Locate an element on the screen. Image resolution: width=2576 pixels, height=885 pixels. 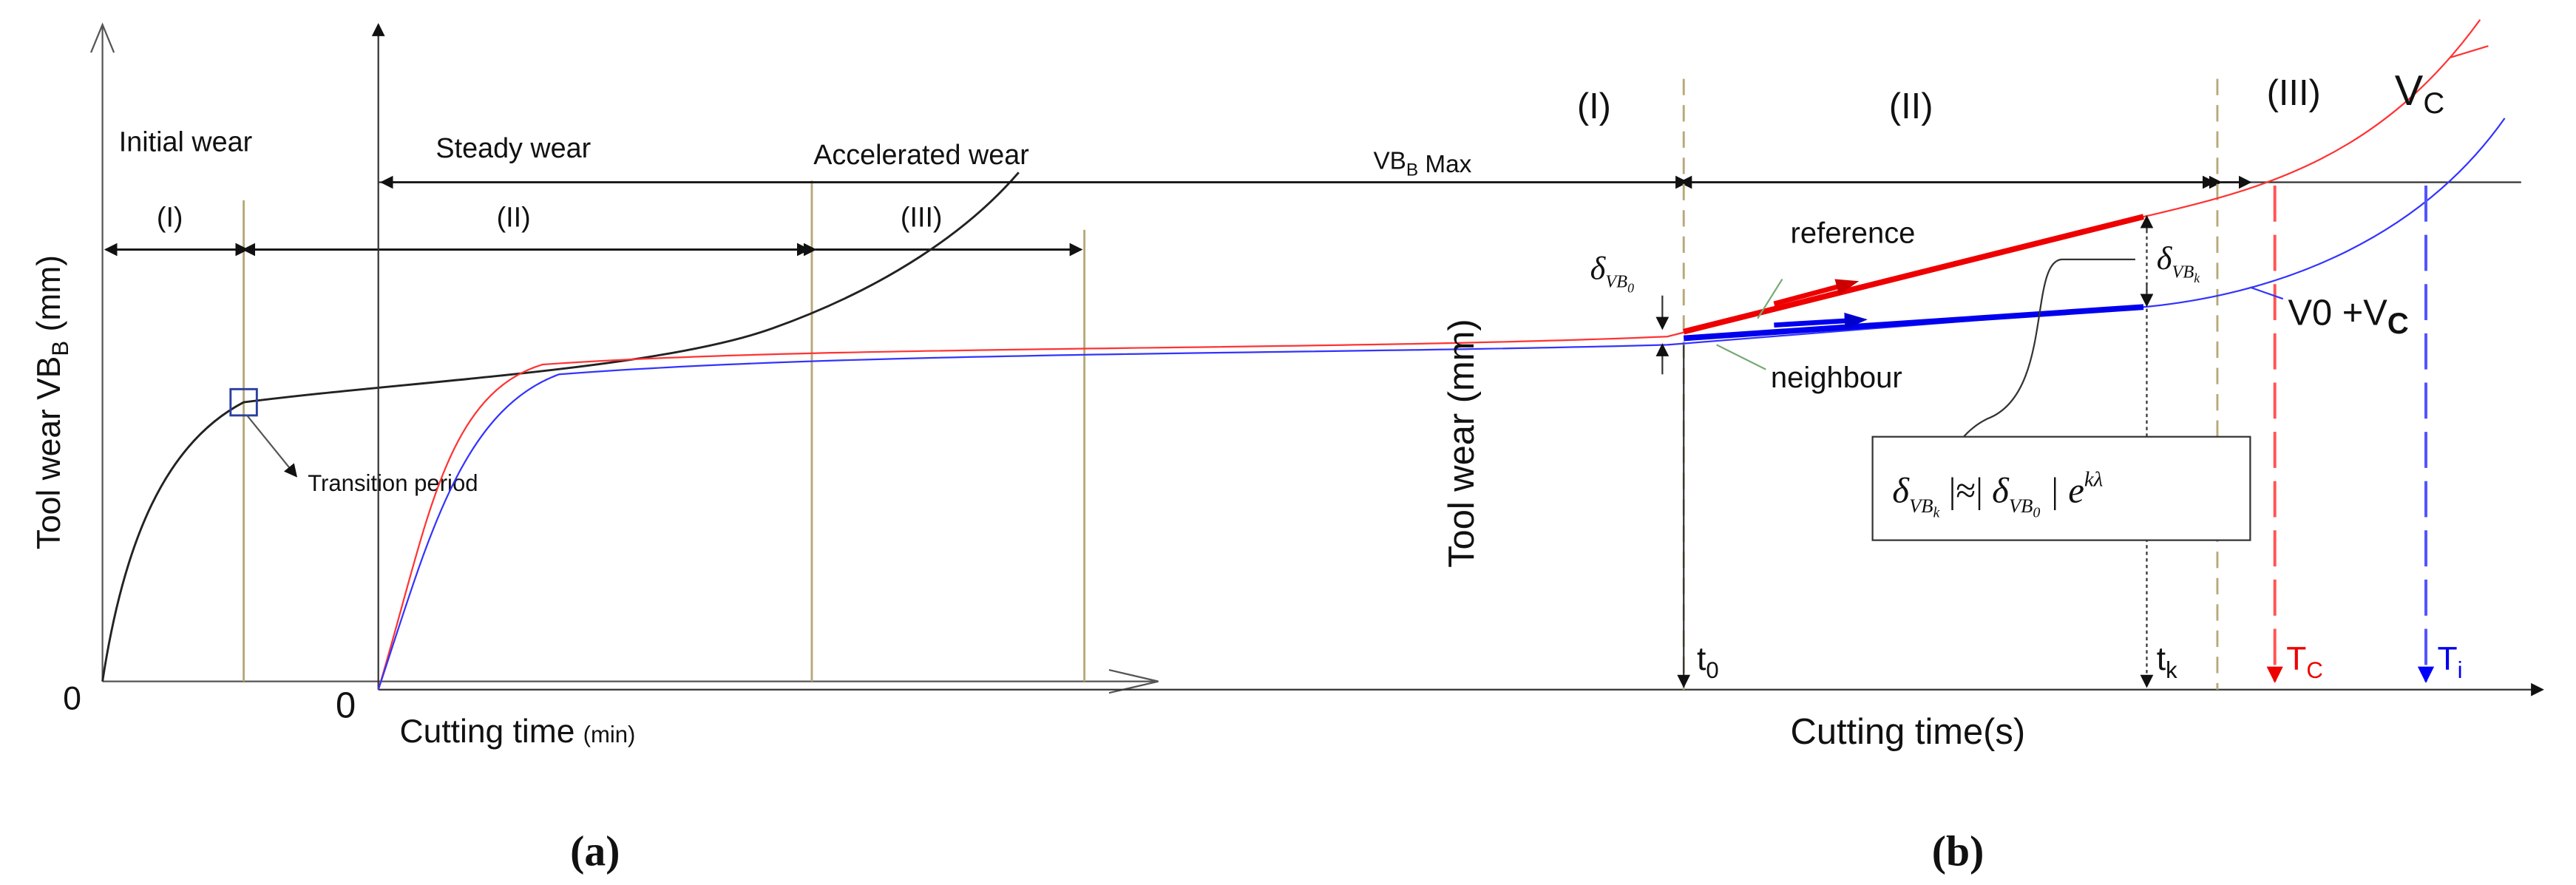
v0vc-label: V0 +VC is located at coordinates (2348, 317).